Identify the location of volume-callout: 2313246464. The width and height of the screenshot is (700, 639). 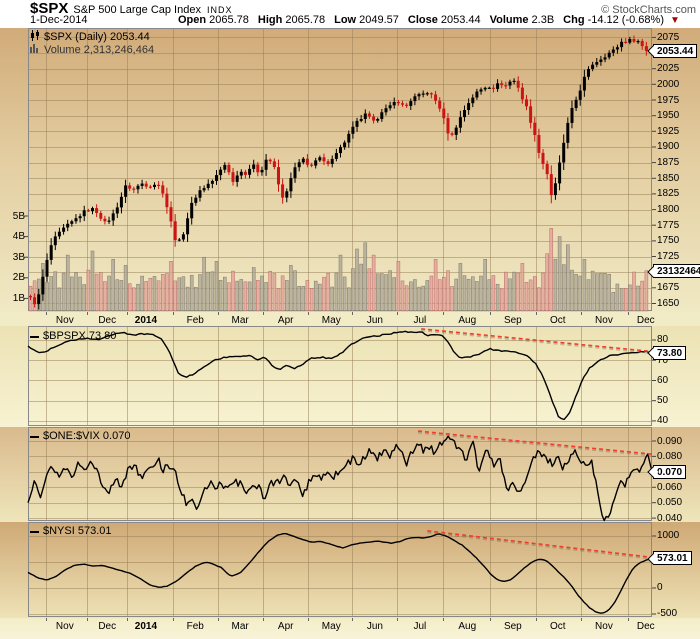
(676, 271).